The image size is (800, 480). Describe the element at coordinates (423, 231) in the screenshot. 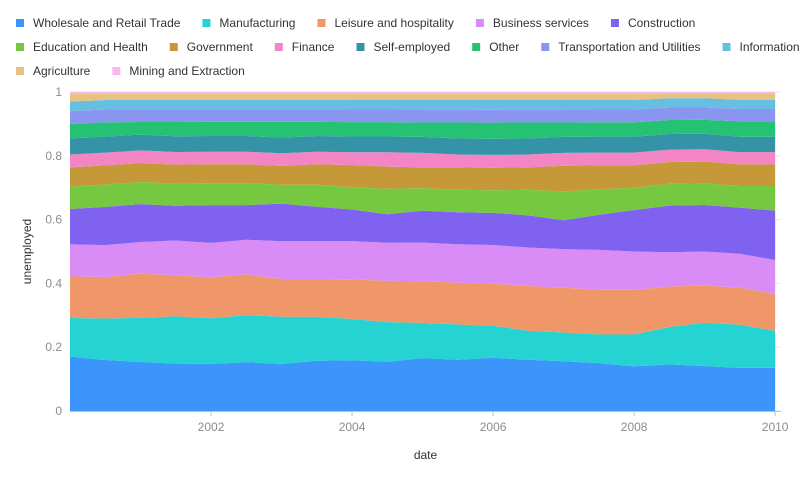

I see `area-construction` at that location.